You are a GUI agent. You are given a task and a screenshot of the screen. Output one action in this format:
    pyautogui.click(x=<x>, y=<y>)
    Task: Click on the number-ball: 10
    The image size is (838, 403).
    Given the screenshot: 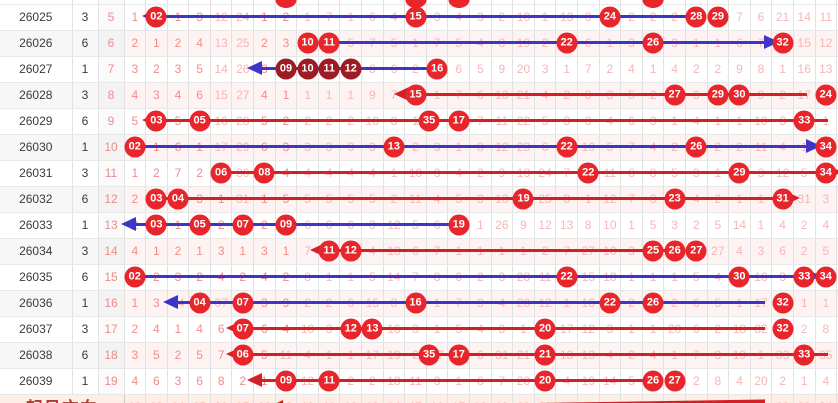 What is the action you would take?
    pyautogui.click(x=308, y=43)
    